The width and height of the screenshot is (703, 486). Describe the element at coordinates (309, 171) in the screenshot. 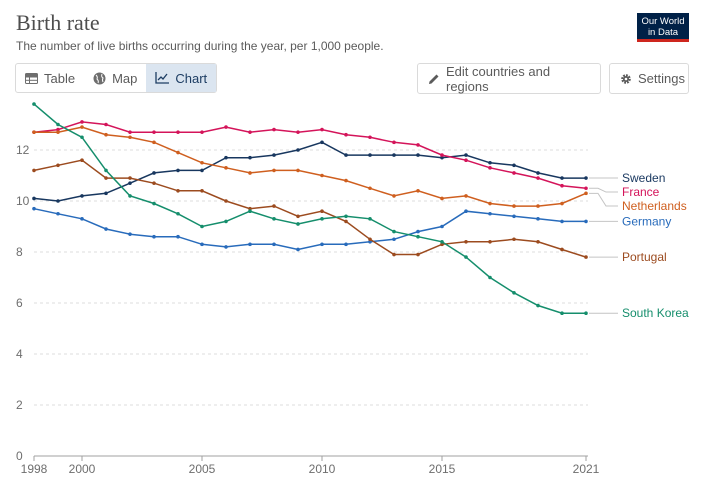

I see `series-line-sweden` at that location.